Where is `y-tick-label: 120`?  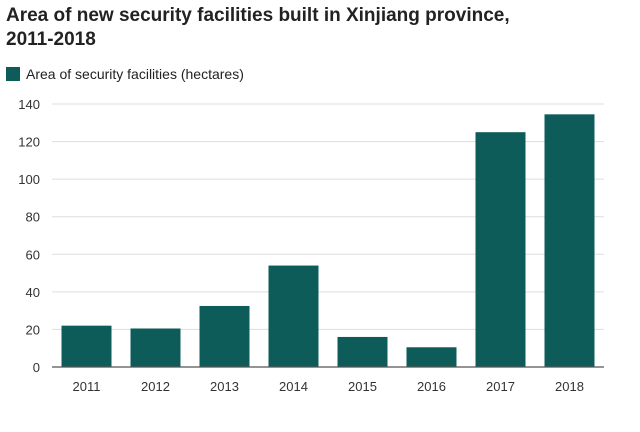 y-tick-label: 120 is located at coordinates (29, 142).